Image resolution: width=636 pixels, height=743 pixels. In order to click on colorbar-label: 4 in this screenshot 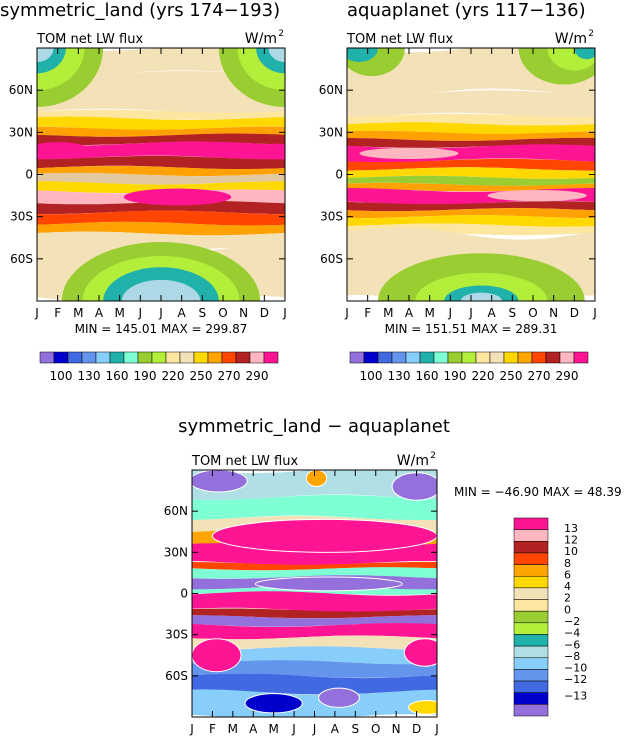, I will do `click(567, 586)`.